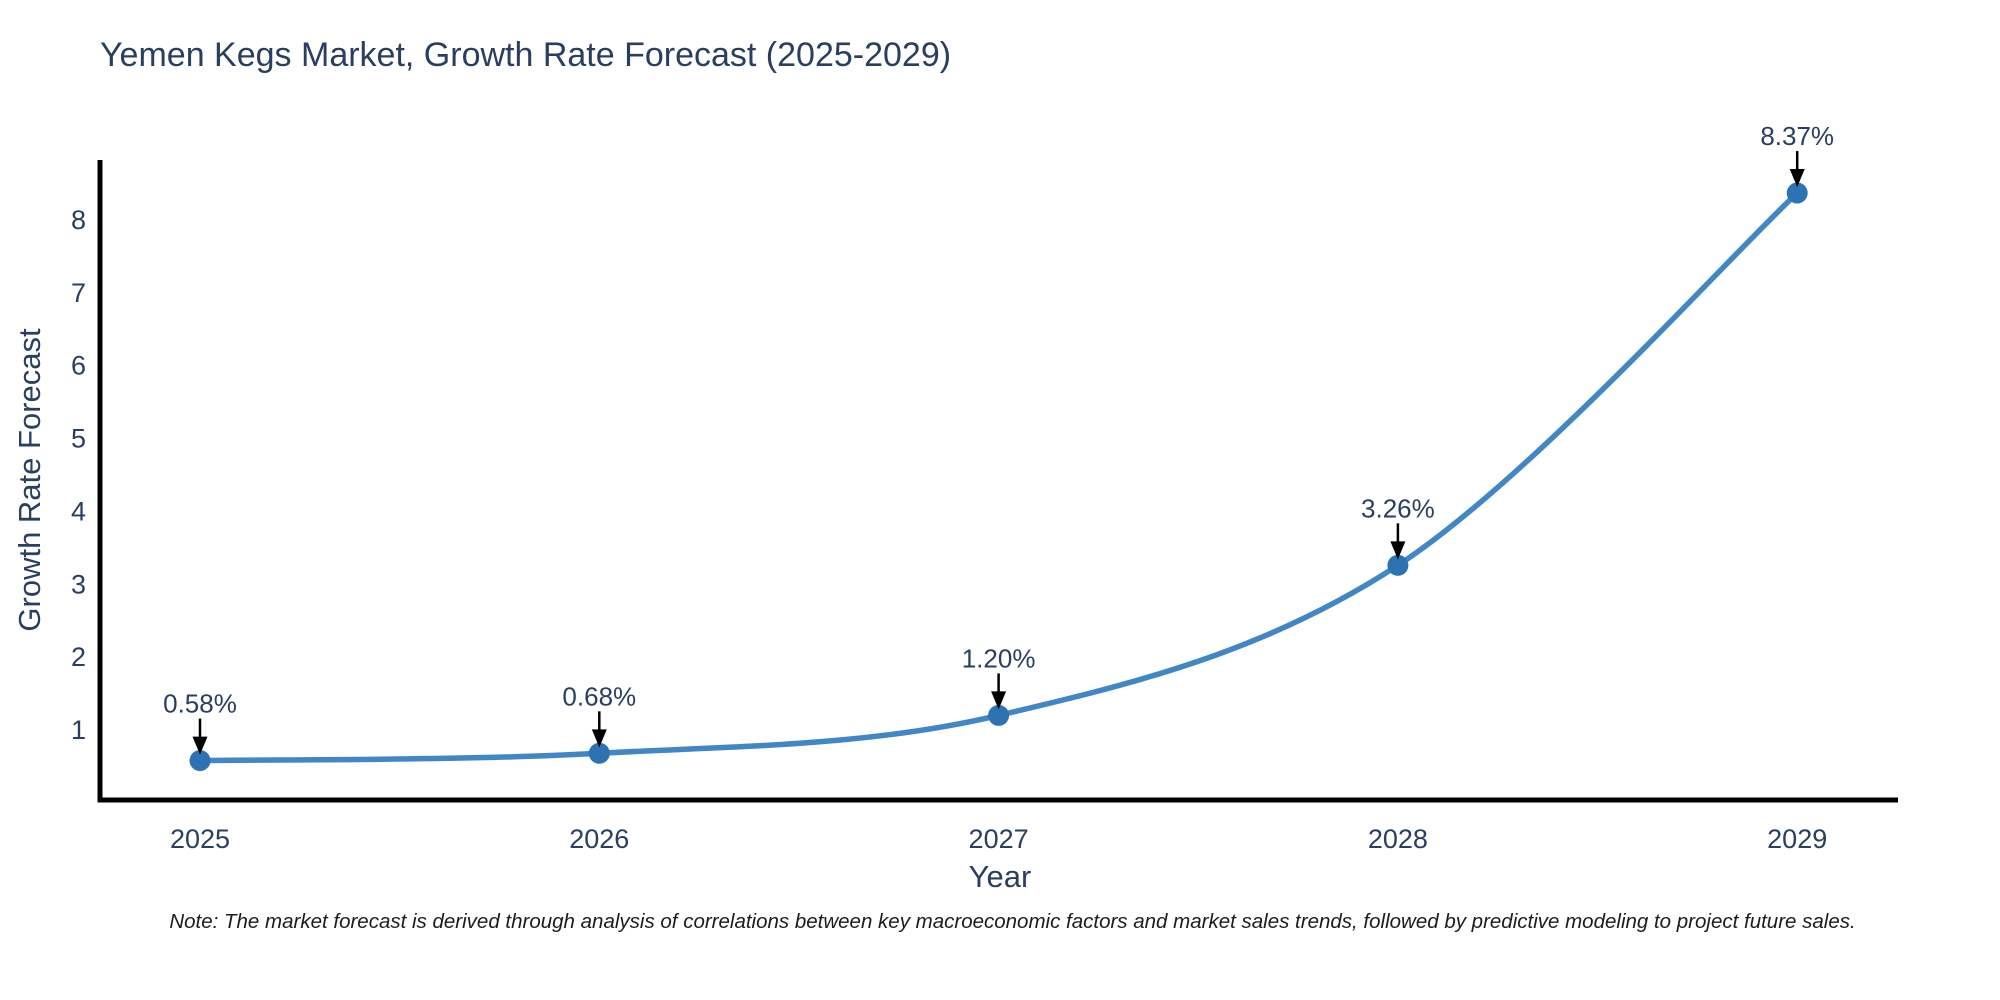 Image resolution: width=2000 pixels, height=1000 pixels. What do you see at coordinates (200, 839) in the screenshot?
I see `x-tick-label: 2025` at bounding box center [200, 839].